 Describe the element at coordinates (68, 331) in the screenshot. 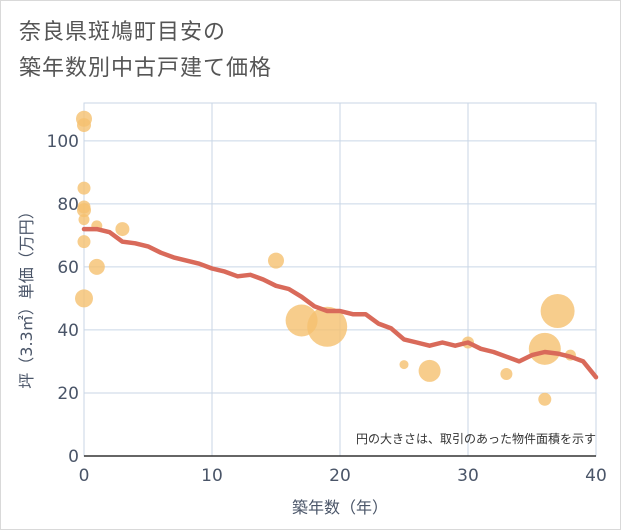

I see `y-tick-label: 40` at that location.